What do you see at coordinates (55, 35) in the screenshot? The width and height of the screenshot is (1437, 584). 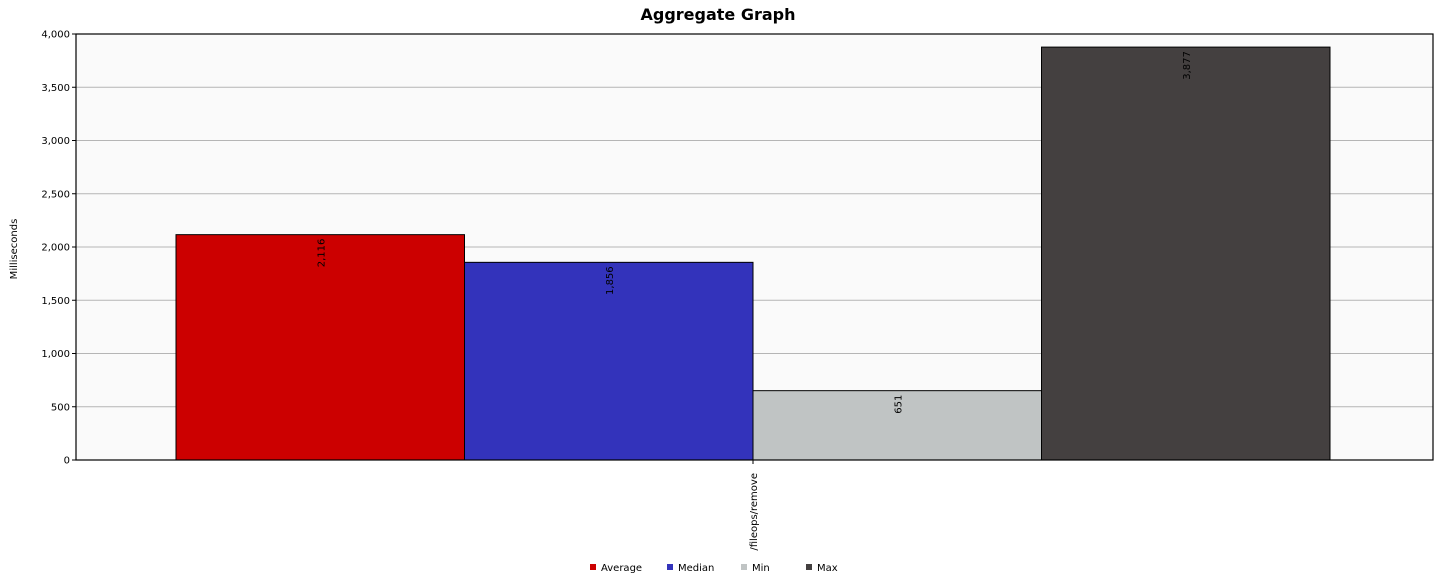 I see `y-tick-label: 4,000` at bounding box center [55, 35].